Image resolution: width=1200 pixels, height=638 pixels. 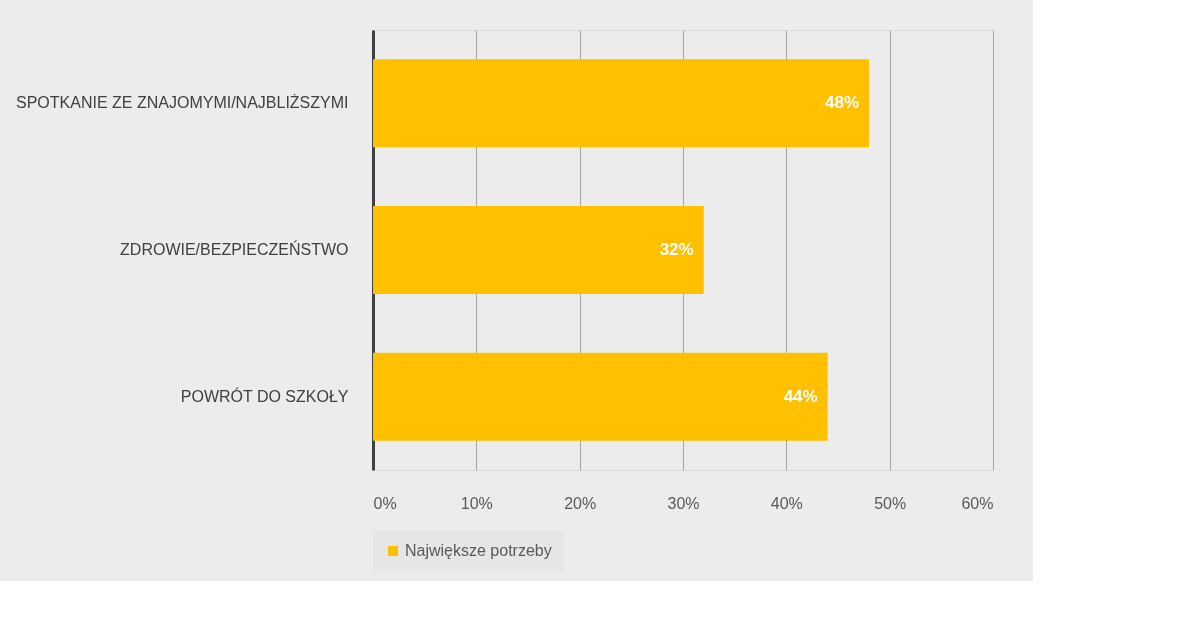 I want to click on x-tick-label: 50%, so click(x=890, y=503).